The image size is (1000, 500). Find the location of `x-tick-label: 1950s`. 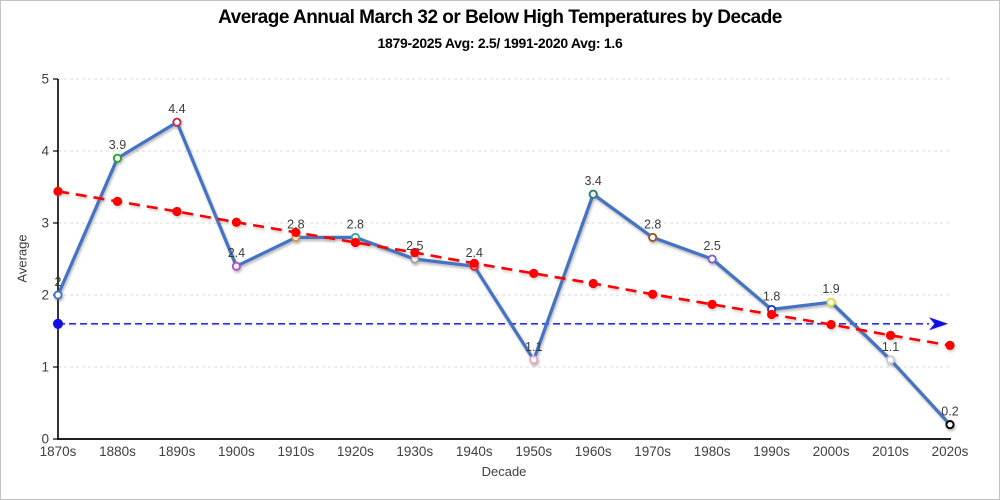

x-tick-label: 1950s is located at coordinates (533, 451).